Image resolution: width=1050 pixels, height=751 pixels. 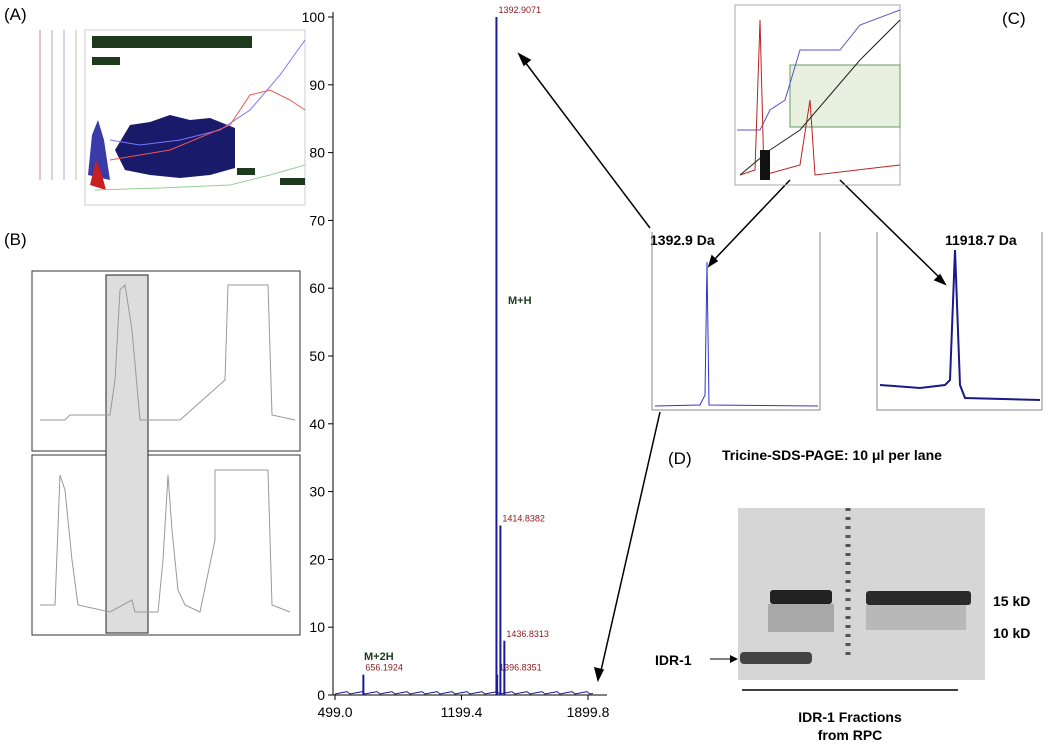 What do you see at coordinates (462, 712) in the screenshot?
I see `x-tick-label: 1199.4` at bounding box center [462, 712].